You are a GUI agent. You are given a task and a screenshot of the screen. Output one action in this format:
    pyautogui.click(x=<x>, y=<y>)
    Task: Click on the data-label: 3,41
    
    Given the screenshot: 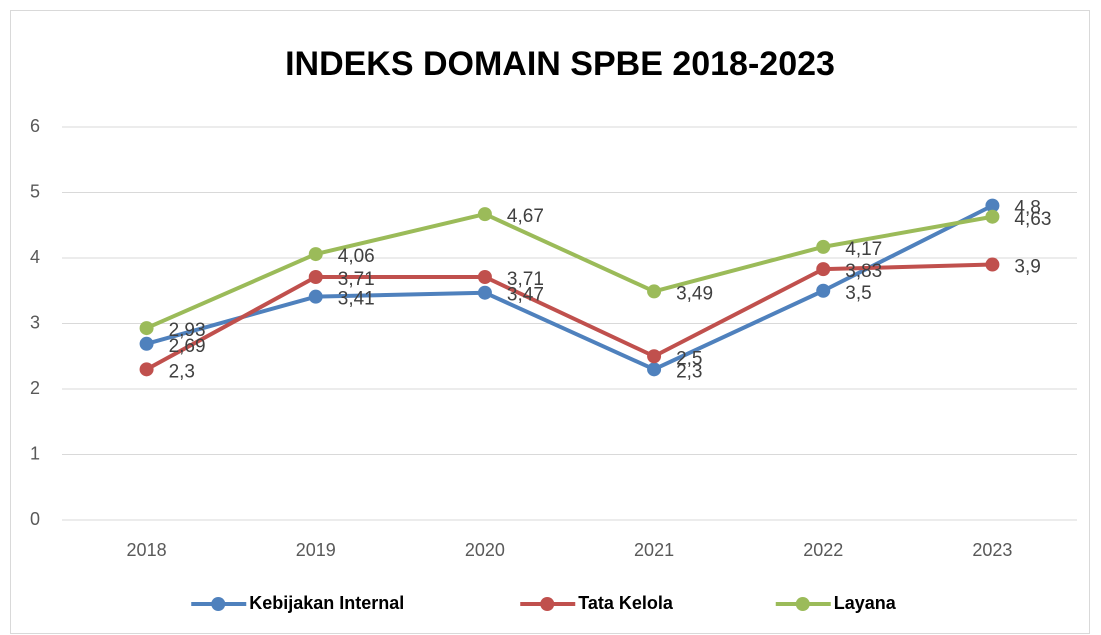 What is the action you would take?
    pyautogui.click(x=356, y=299)
    